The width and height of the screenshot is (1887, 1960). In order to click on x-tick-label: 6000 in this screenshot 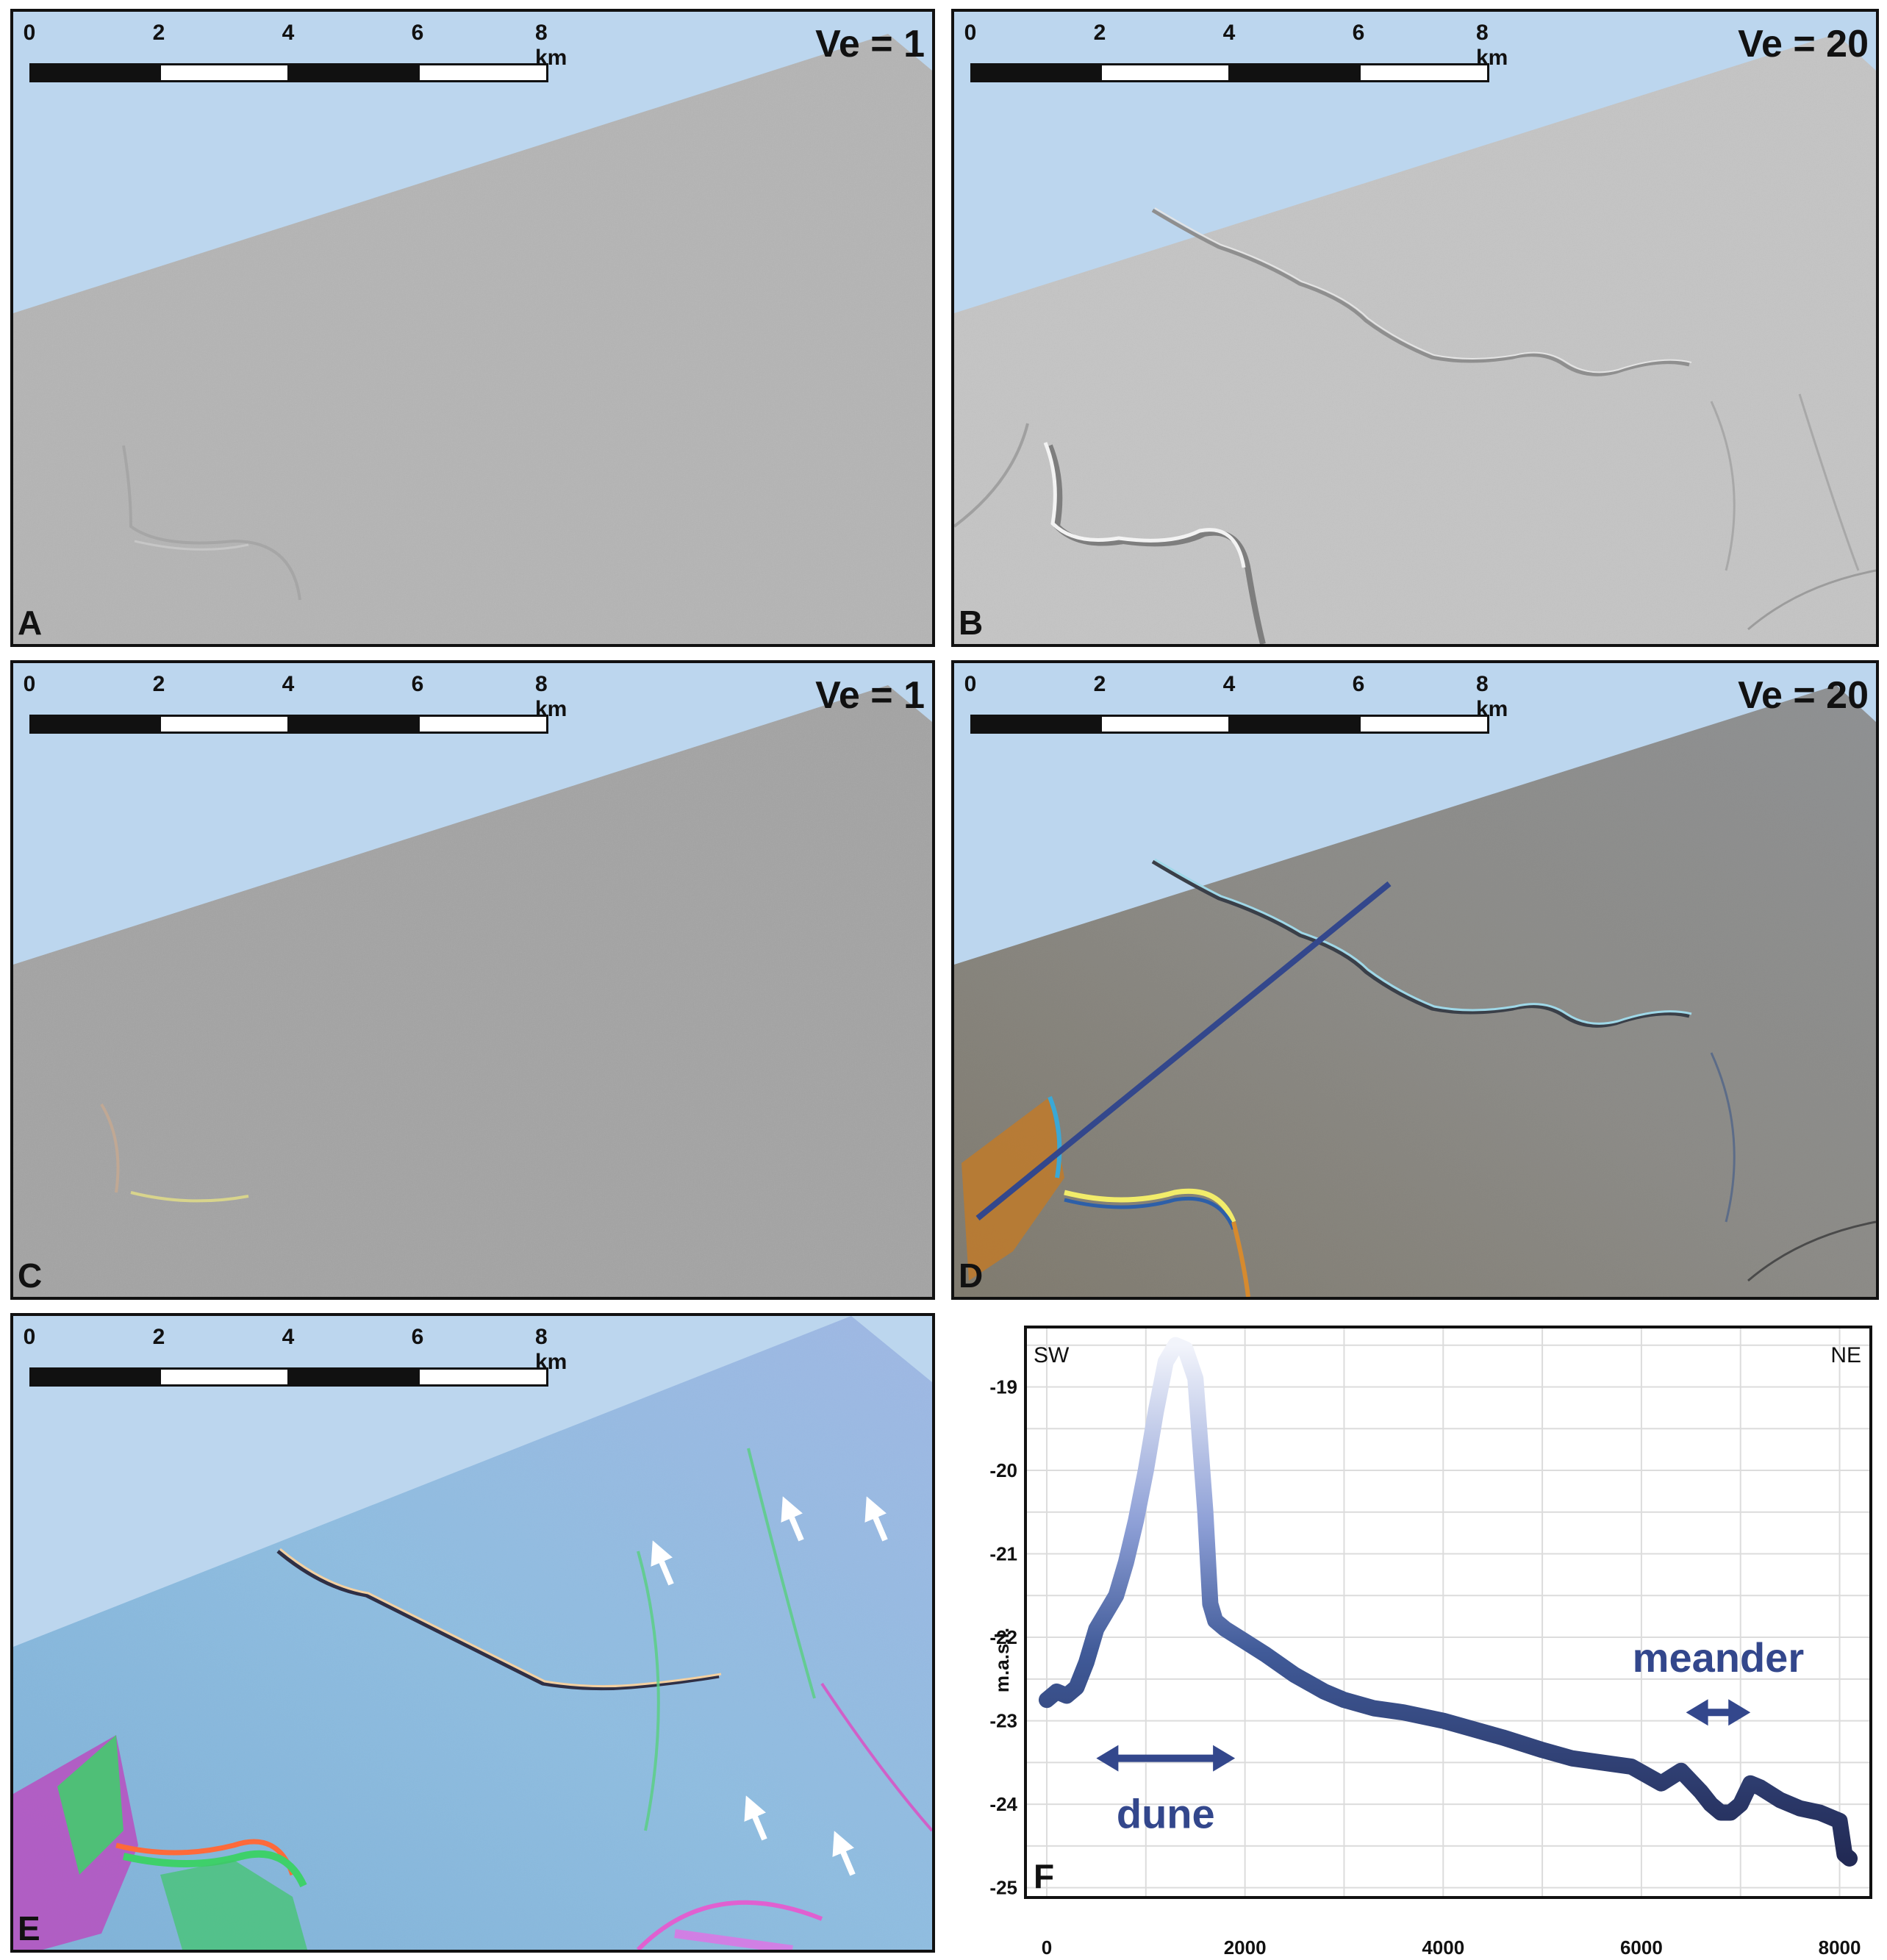, I will do `click(1641, 1947)`.